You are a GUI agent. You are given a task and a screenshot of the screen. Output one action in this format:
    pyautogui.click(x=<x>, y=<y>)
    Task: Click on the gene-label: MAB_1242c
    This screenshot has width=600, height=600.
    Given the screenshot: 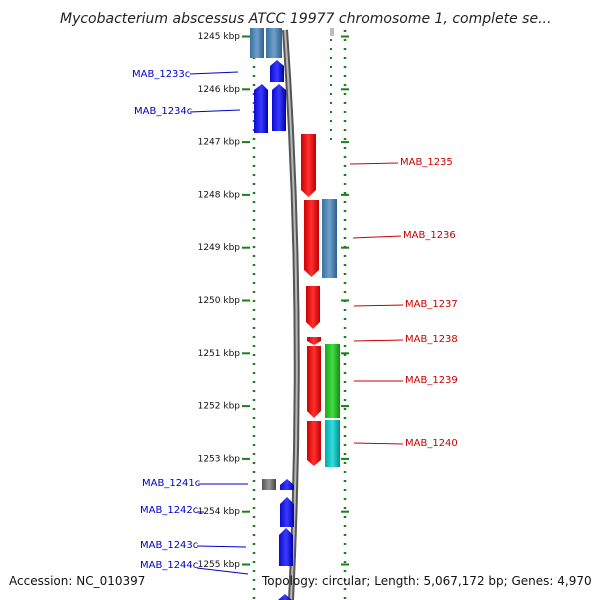 What is the action you would take?
    pyautogui.click(x=169, y=510)
    